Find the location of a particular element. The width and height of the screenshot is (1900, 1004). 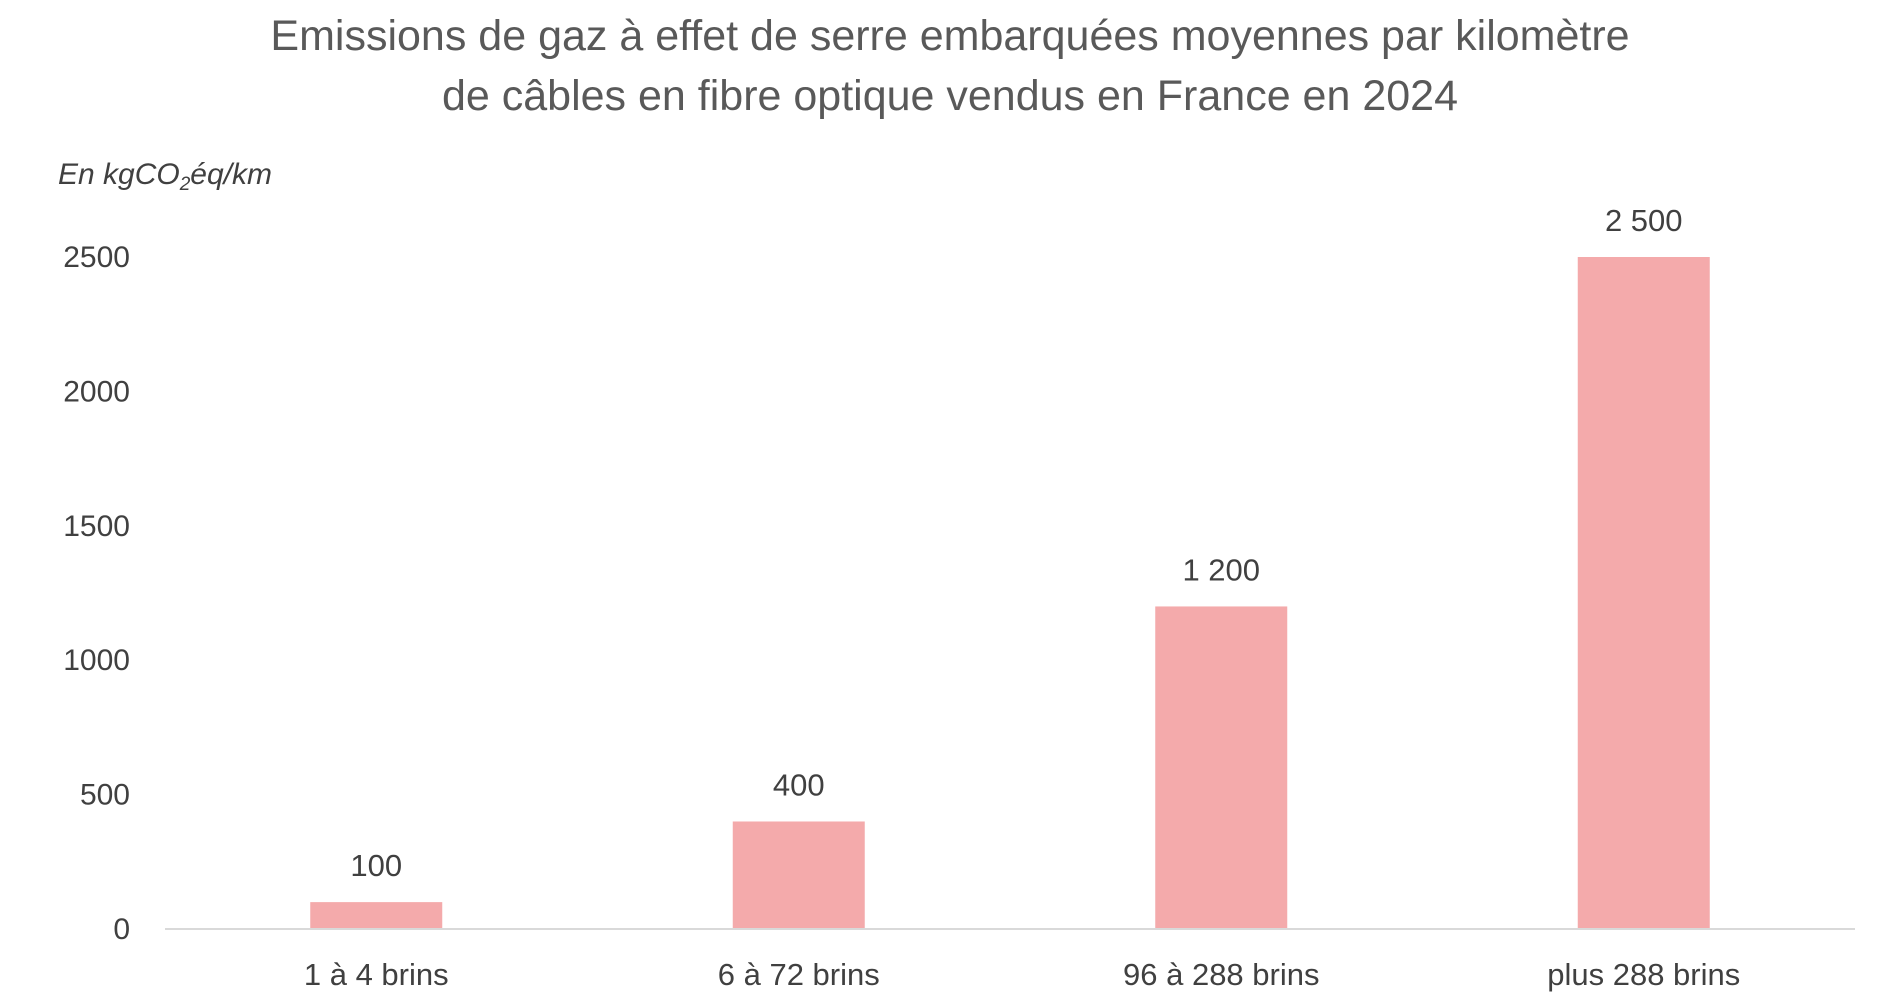

x-category-label: 96 à 288 brins is located at coordinates (1221, 974).